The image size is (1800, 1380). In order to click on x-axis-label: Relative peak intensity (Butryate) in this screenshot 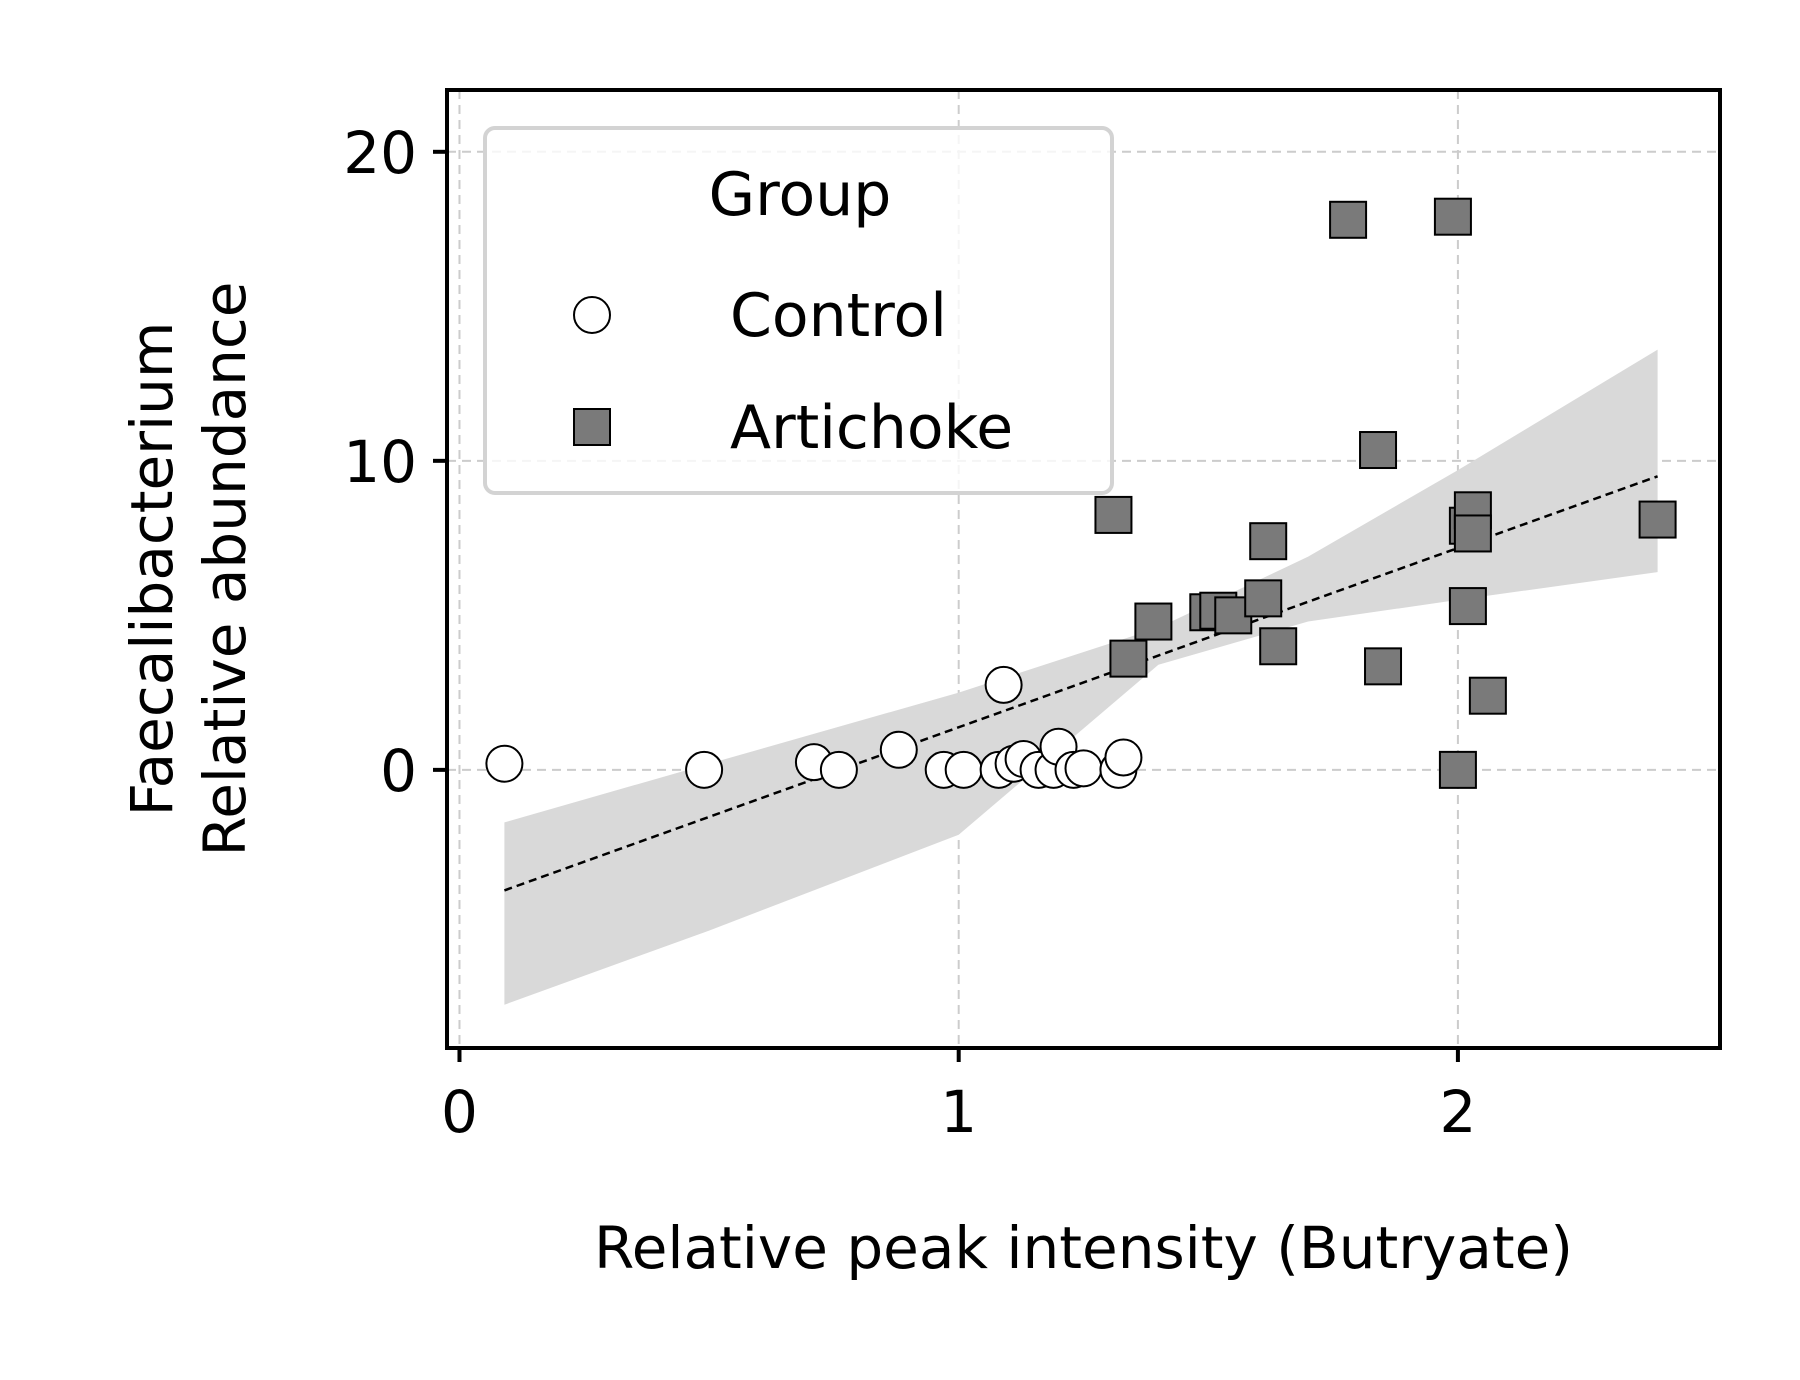, I will do `click(1083, 1248)`.